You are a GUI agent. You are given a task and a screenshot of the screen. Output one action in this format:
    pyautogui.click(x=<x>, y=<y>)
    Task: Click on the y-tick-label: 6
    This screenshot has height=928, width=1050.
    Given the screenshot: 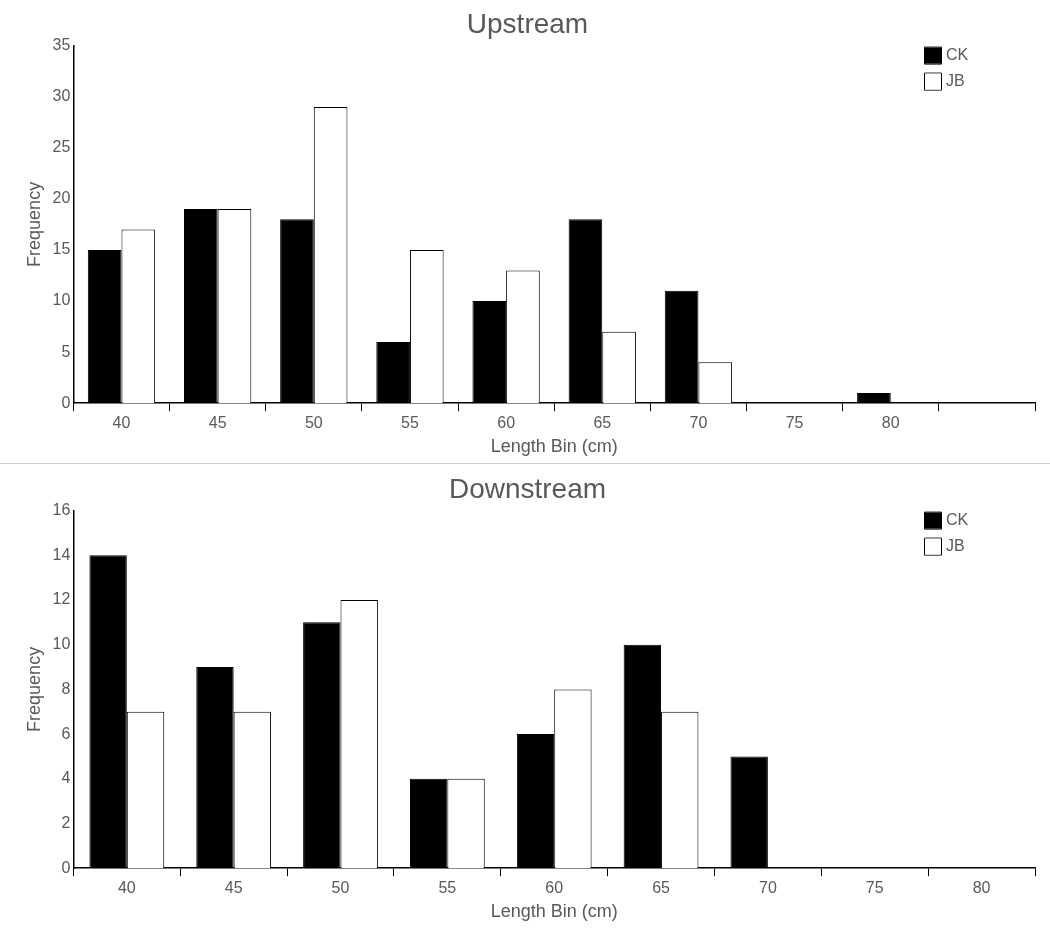 What is the action you would take?
    pyautogui.click(x=66, y=733)
    